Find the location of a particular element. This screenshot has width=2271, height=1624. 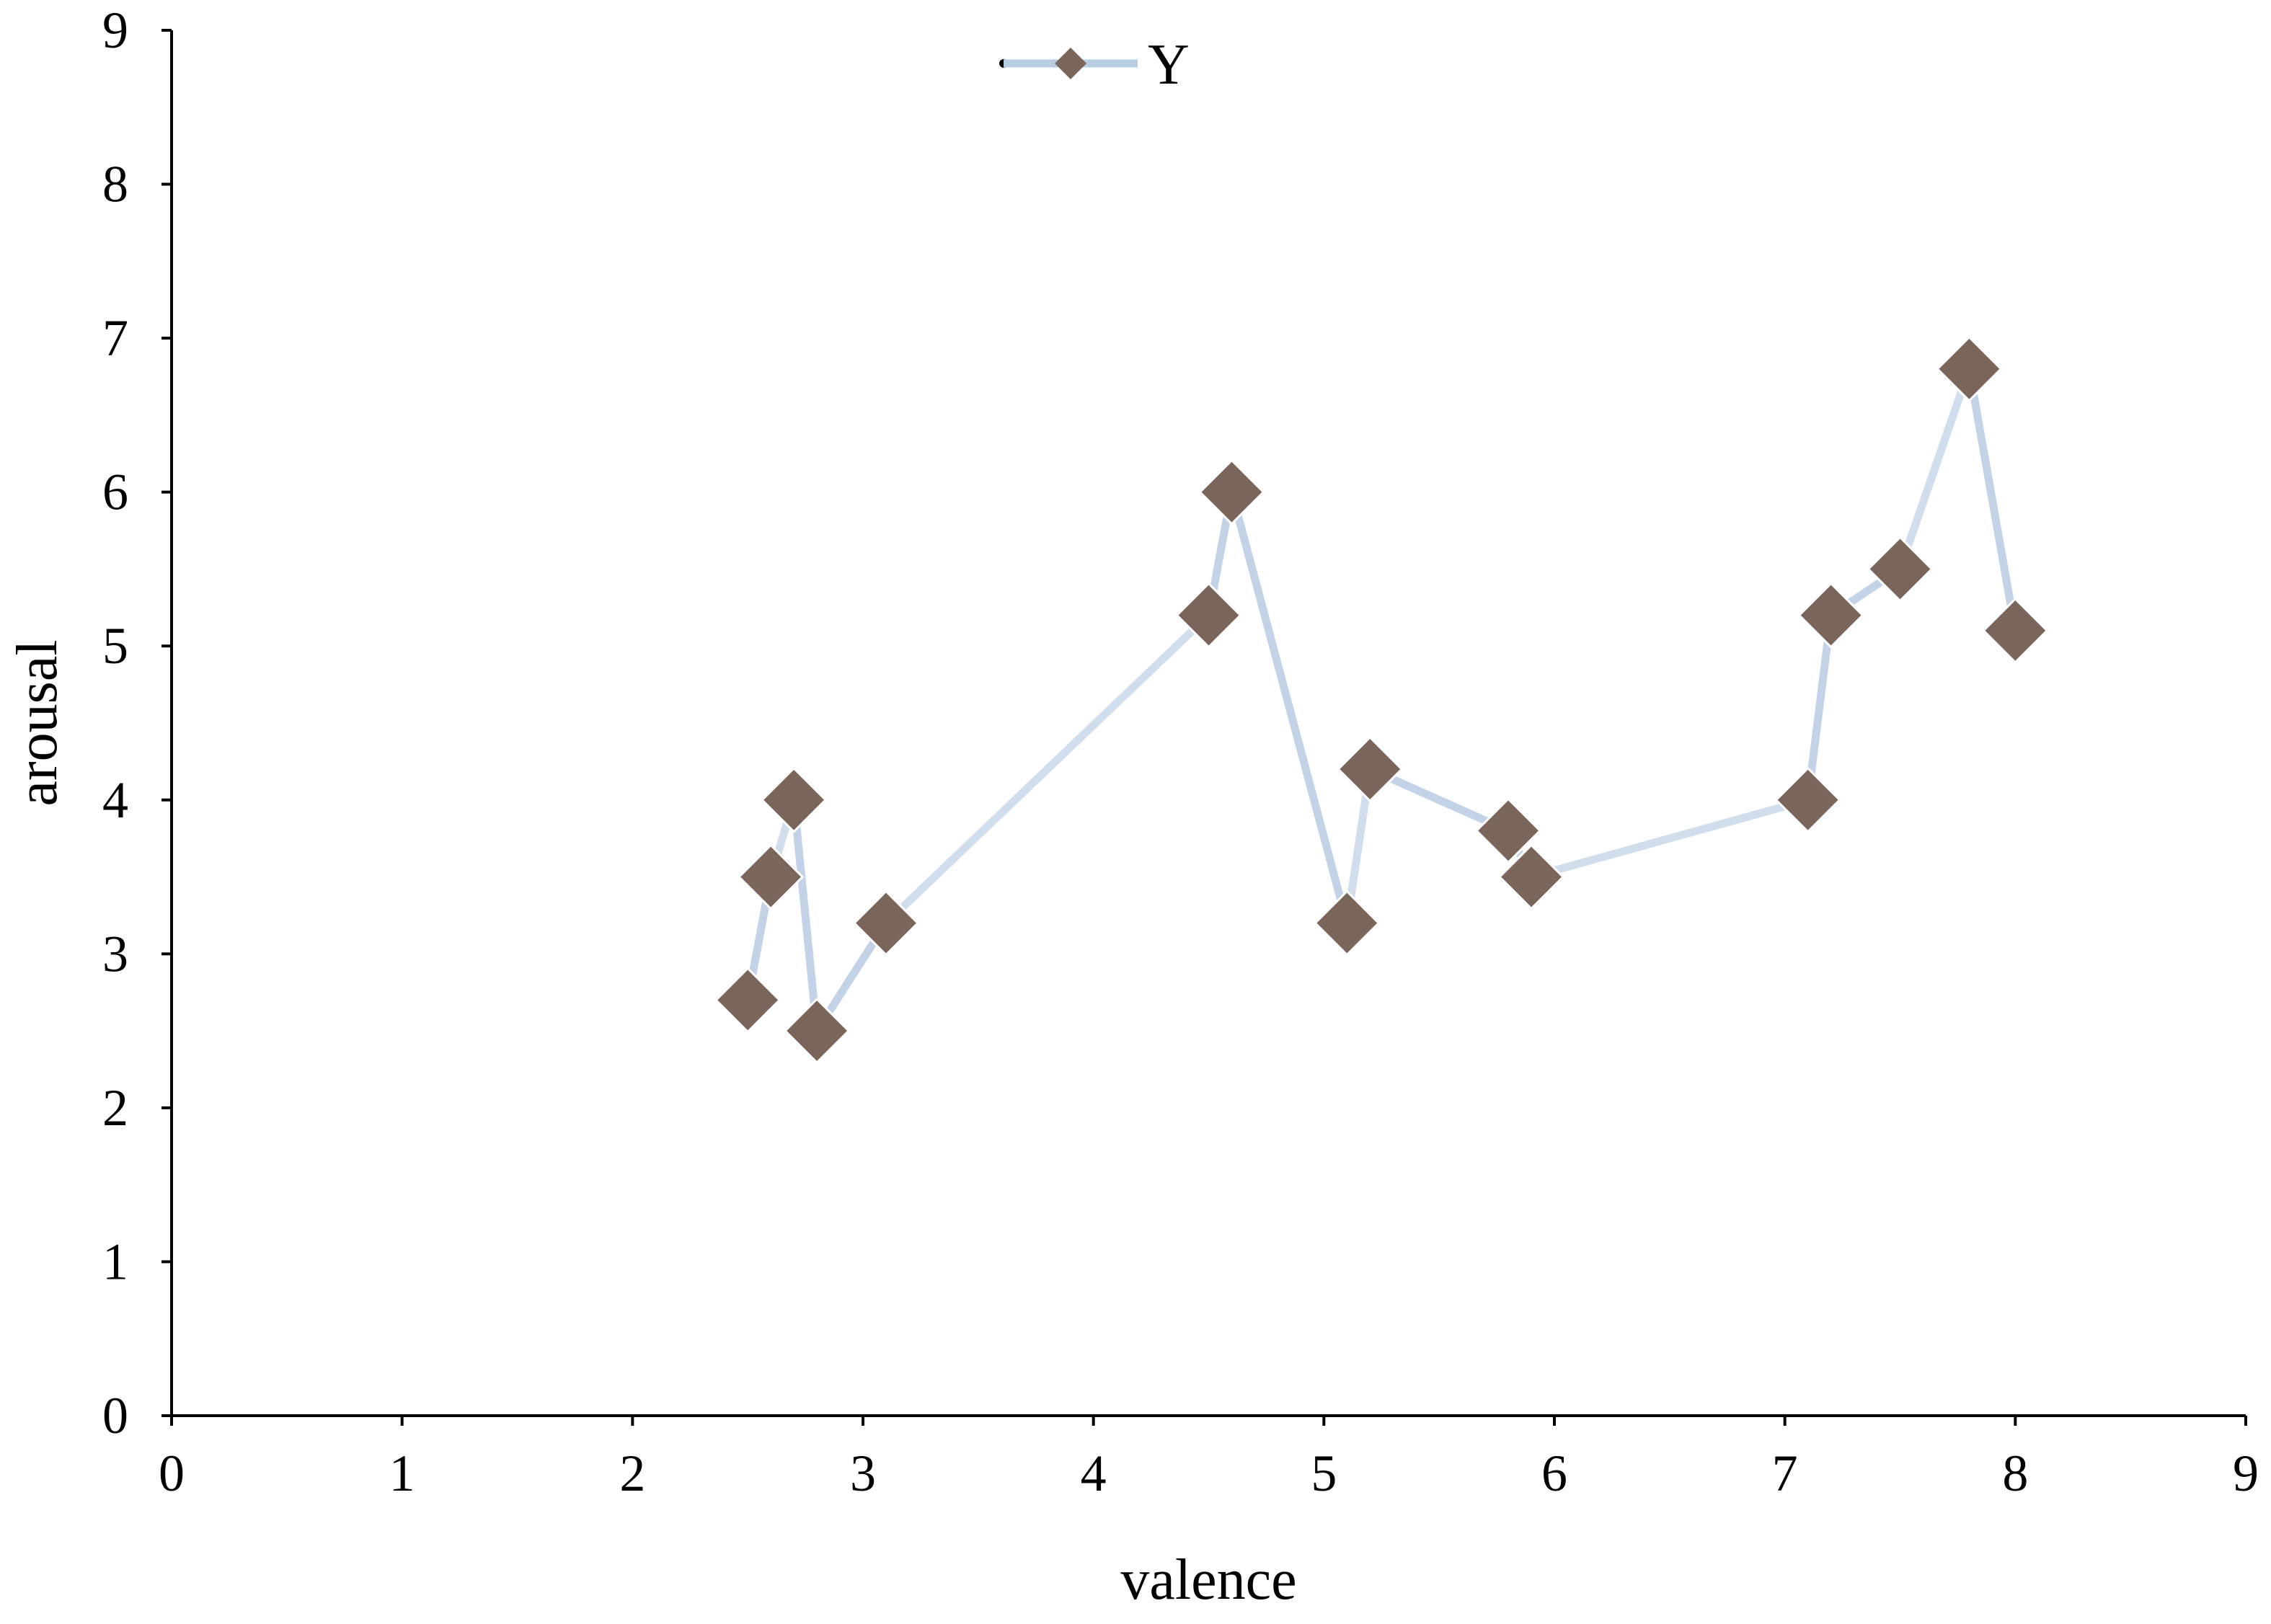

x-tick-label: 6 is located at coordinates (1554, 1473).